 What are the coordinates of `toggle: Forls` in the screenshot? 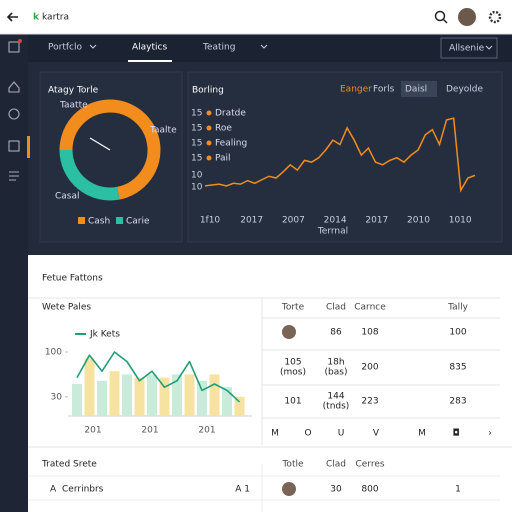 It's located at (384, 90).